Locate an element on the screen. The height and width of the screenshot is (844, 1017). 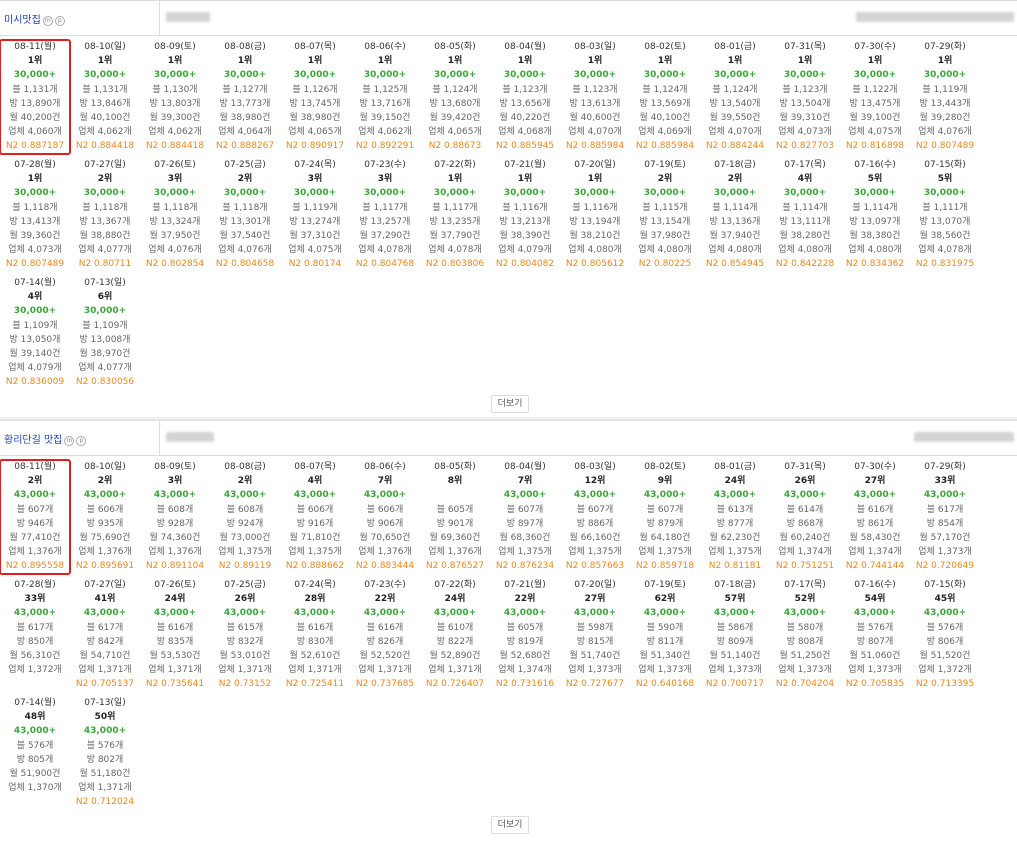
card-business-count: 업체 4,079개 is located at coordinates (525, 250).